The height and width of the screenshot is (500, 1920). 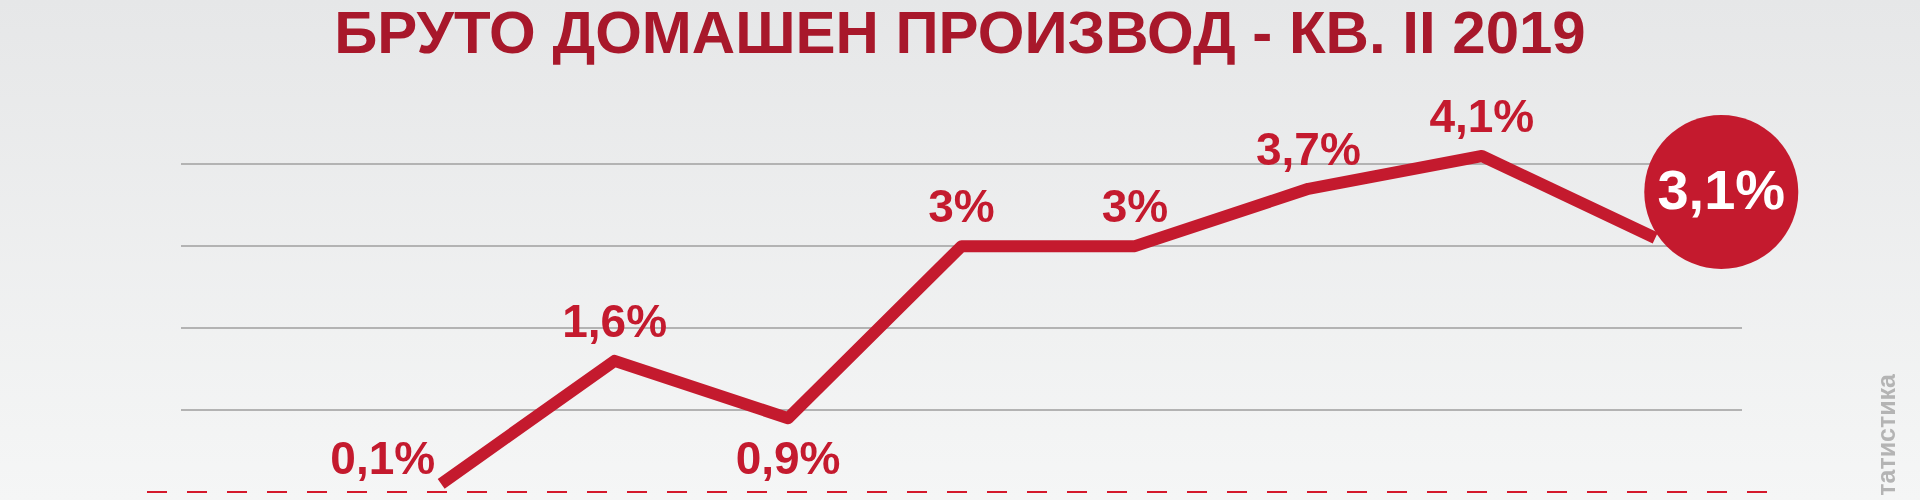 What do you see at coordinates (1482, 116) in the screenshot?
I see `data-label: 4,1%` at bounding box center [1482, 116].